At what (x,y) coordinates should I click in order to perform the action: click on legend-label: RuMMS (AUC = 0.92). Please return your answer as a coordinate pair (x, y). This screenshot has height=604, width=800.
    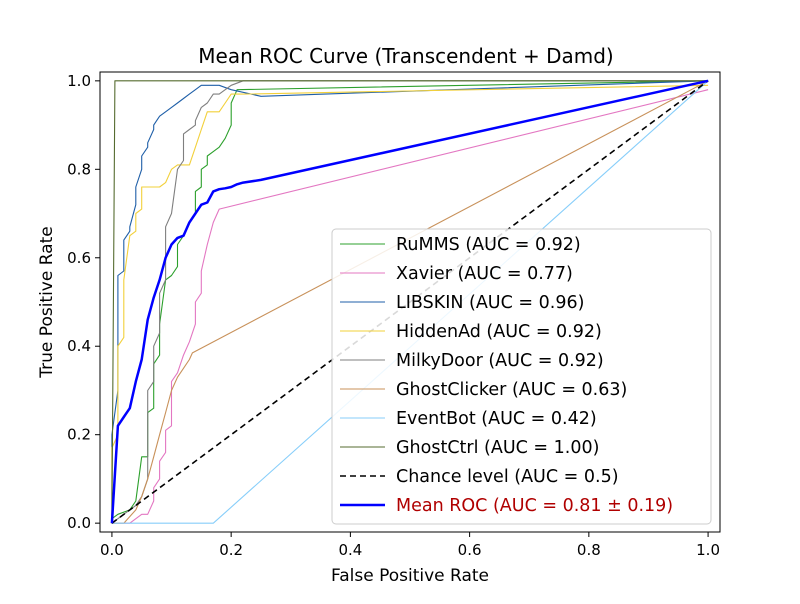
    Looking at the image, I should click on (488, 245).